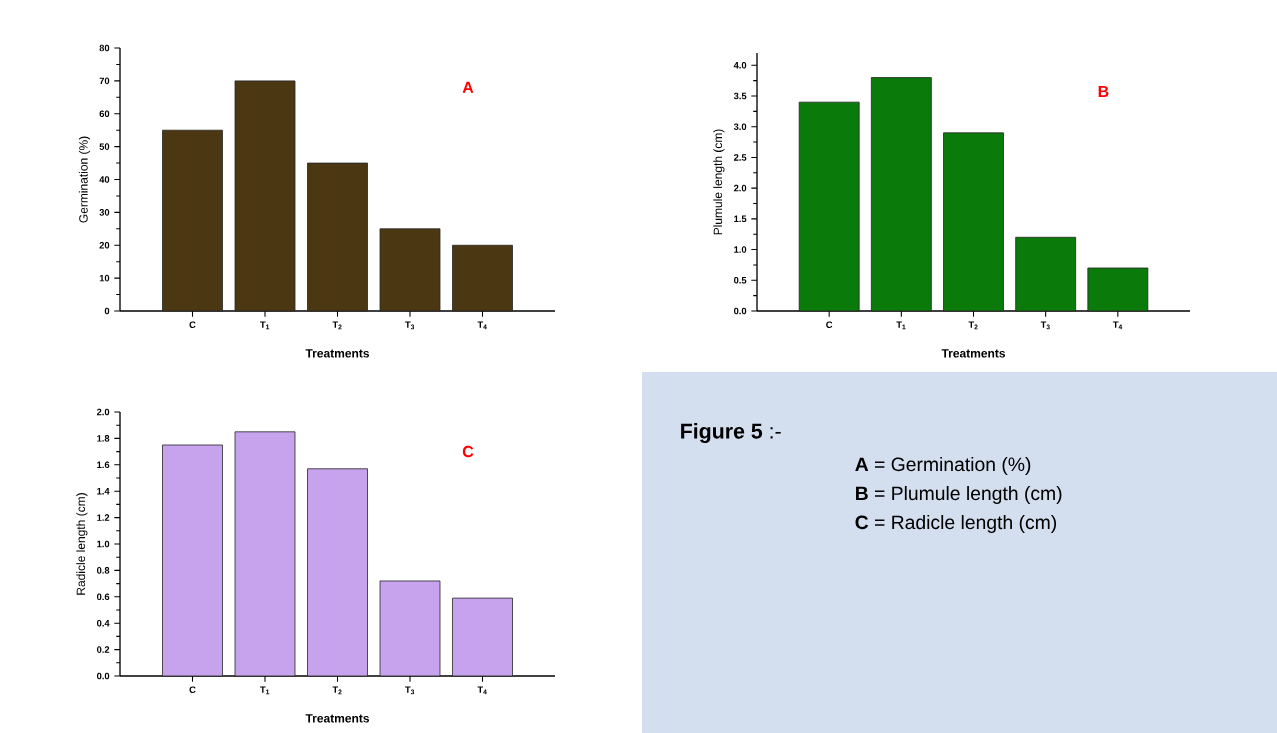  I want to click on y-tick-label: 30, so click(104, 212).